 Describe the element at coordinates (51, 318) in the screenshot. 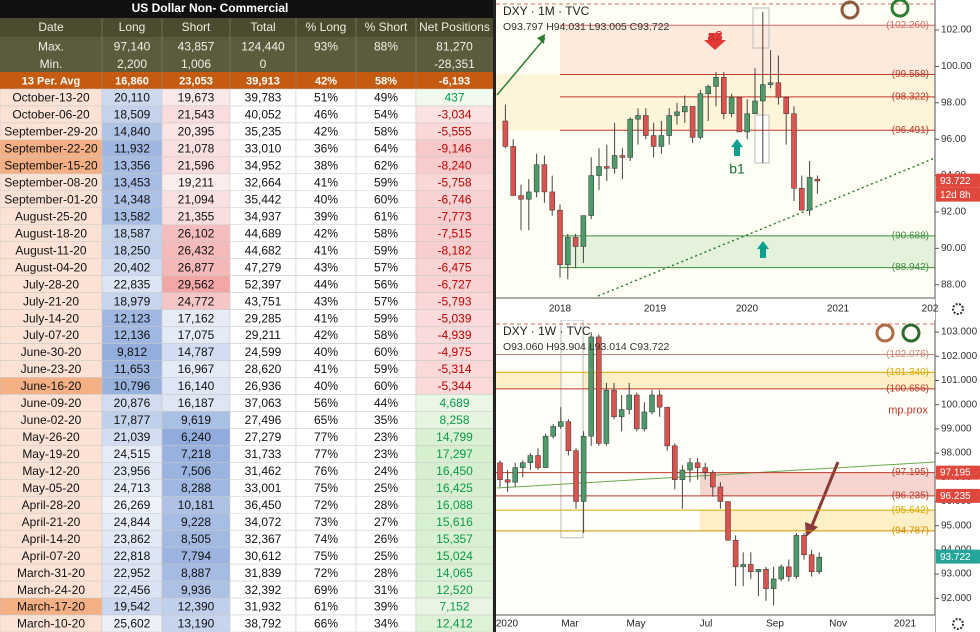

I see `cell-text: July-14-20` at that location.